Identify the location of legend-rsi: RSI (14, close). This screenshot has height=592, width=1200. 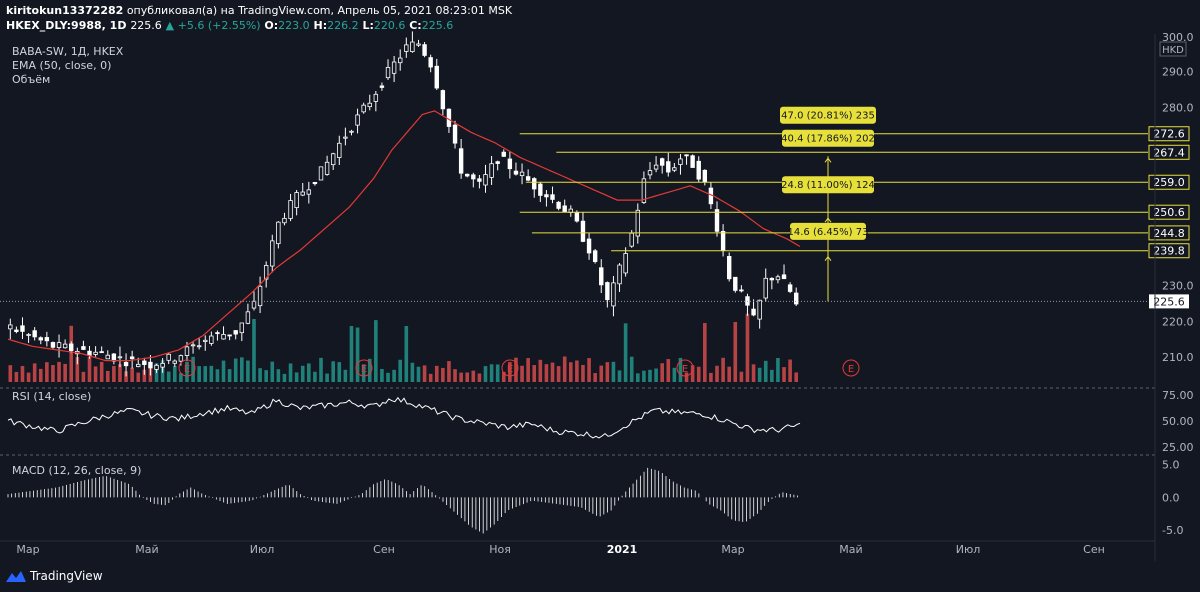
(52, 396).